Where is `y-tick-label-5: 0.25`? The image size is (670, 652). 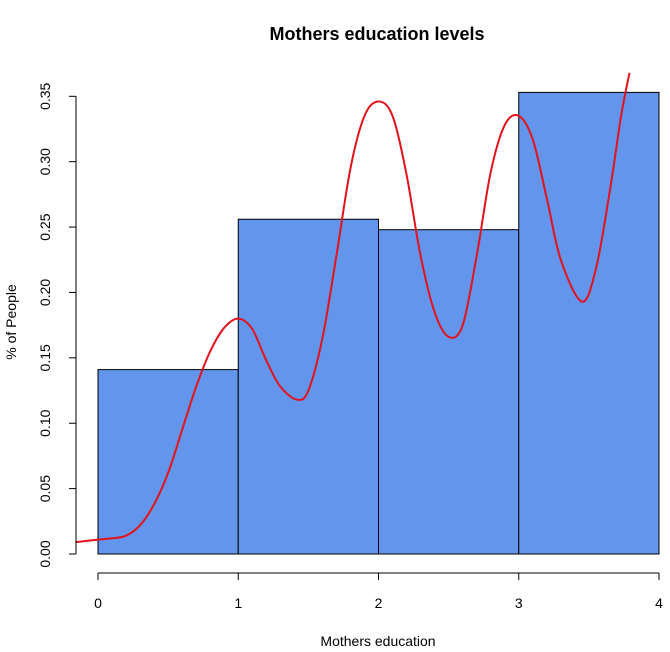
y-tick-label-5: 0.25 is located at coordinates (45, 226).